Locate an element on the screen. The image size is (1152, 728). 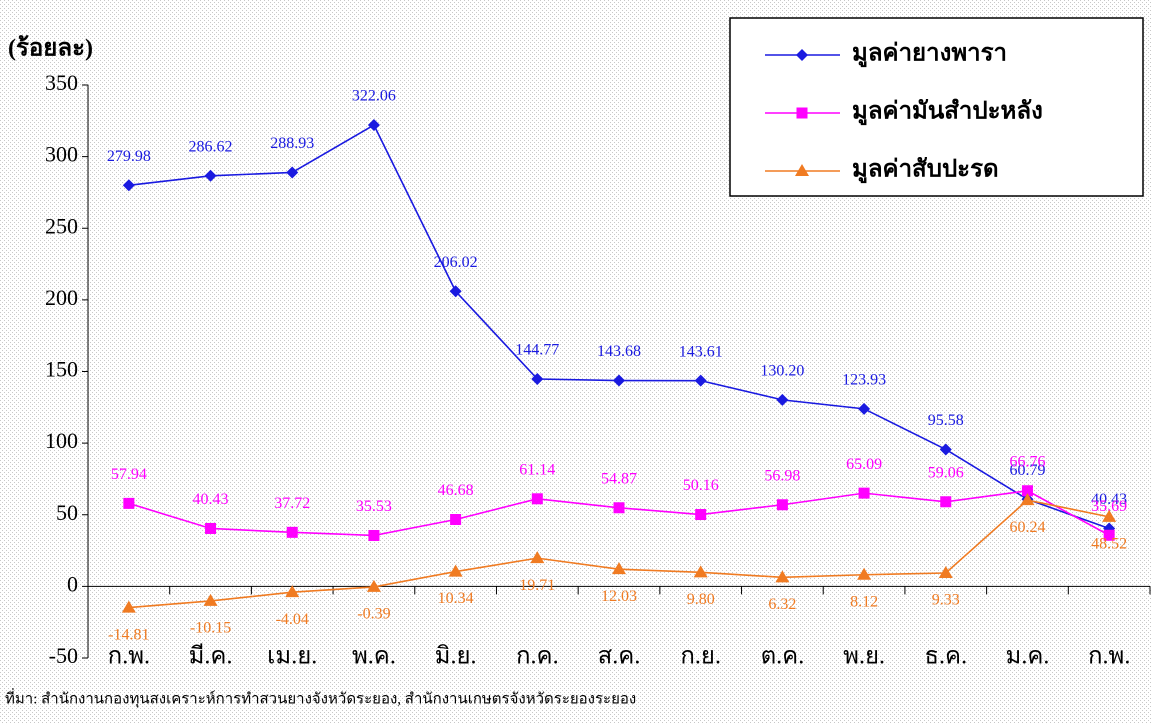
data-label: 66.76 is located at coordinates (1027, 461).